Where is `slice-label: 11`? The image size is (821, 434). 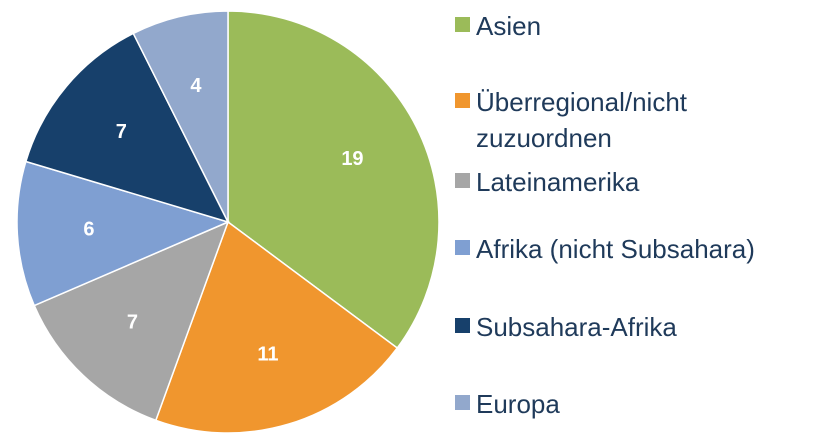 slice-label: 11 is located at coordinates (267, 355).